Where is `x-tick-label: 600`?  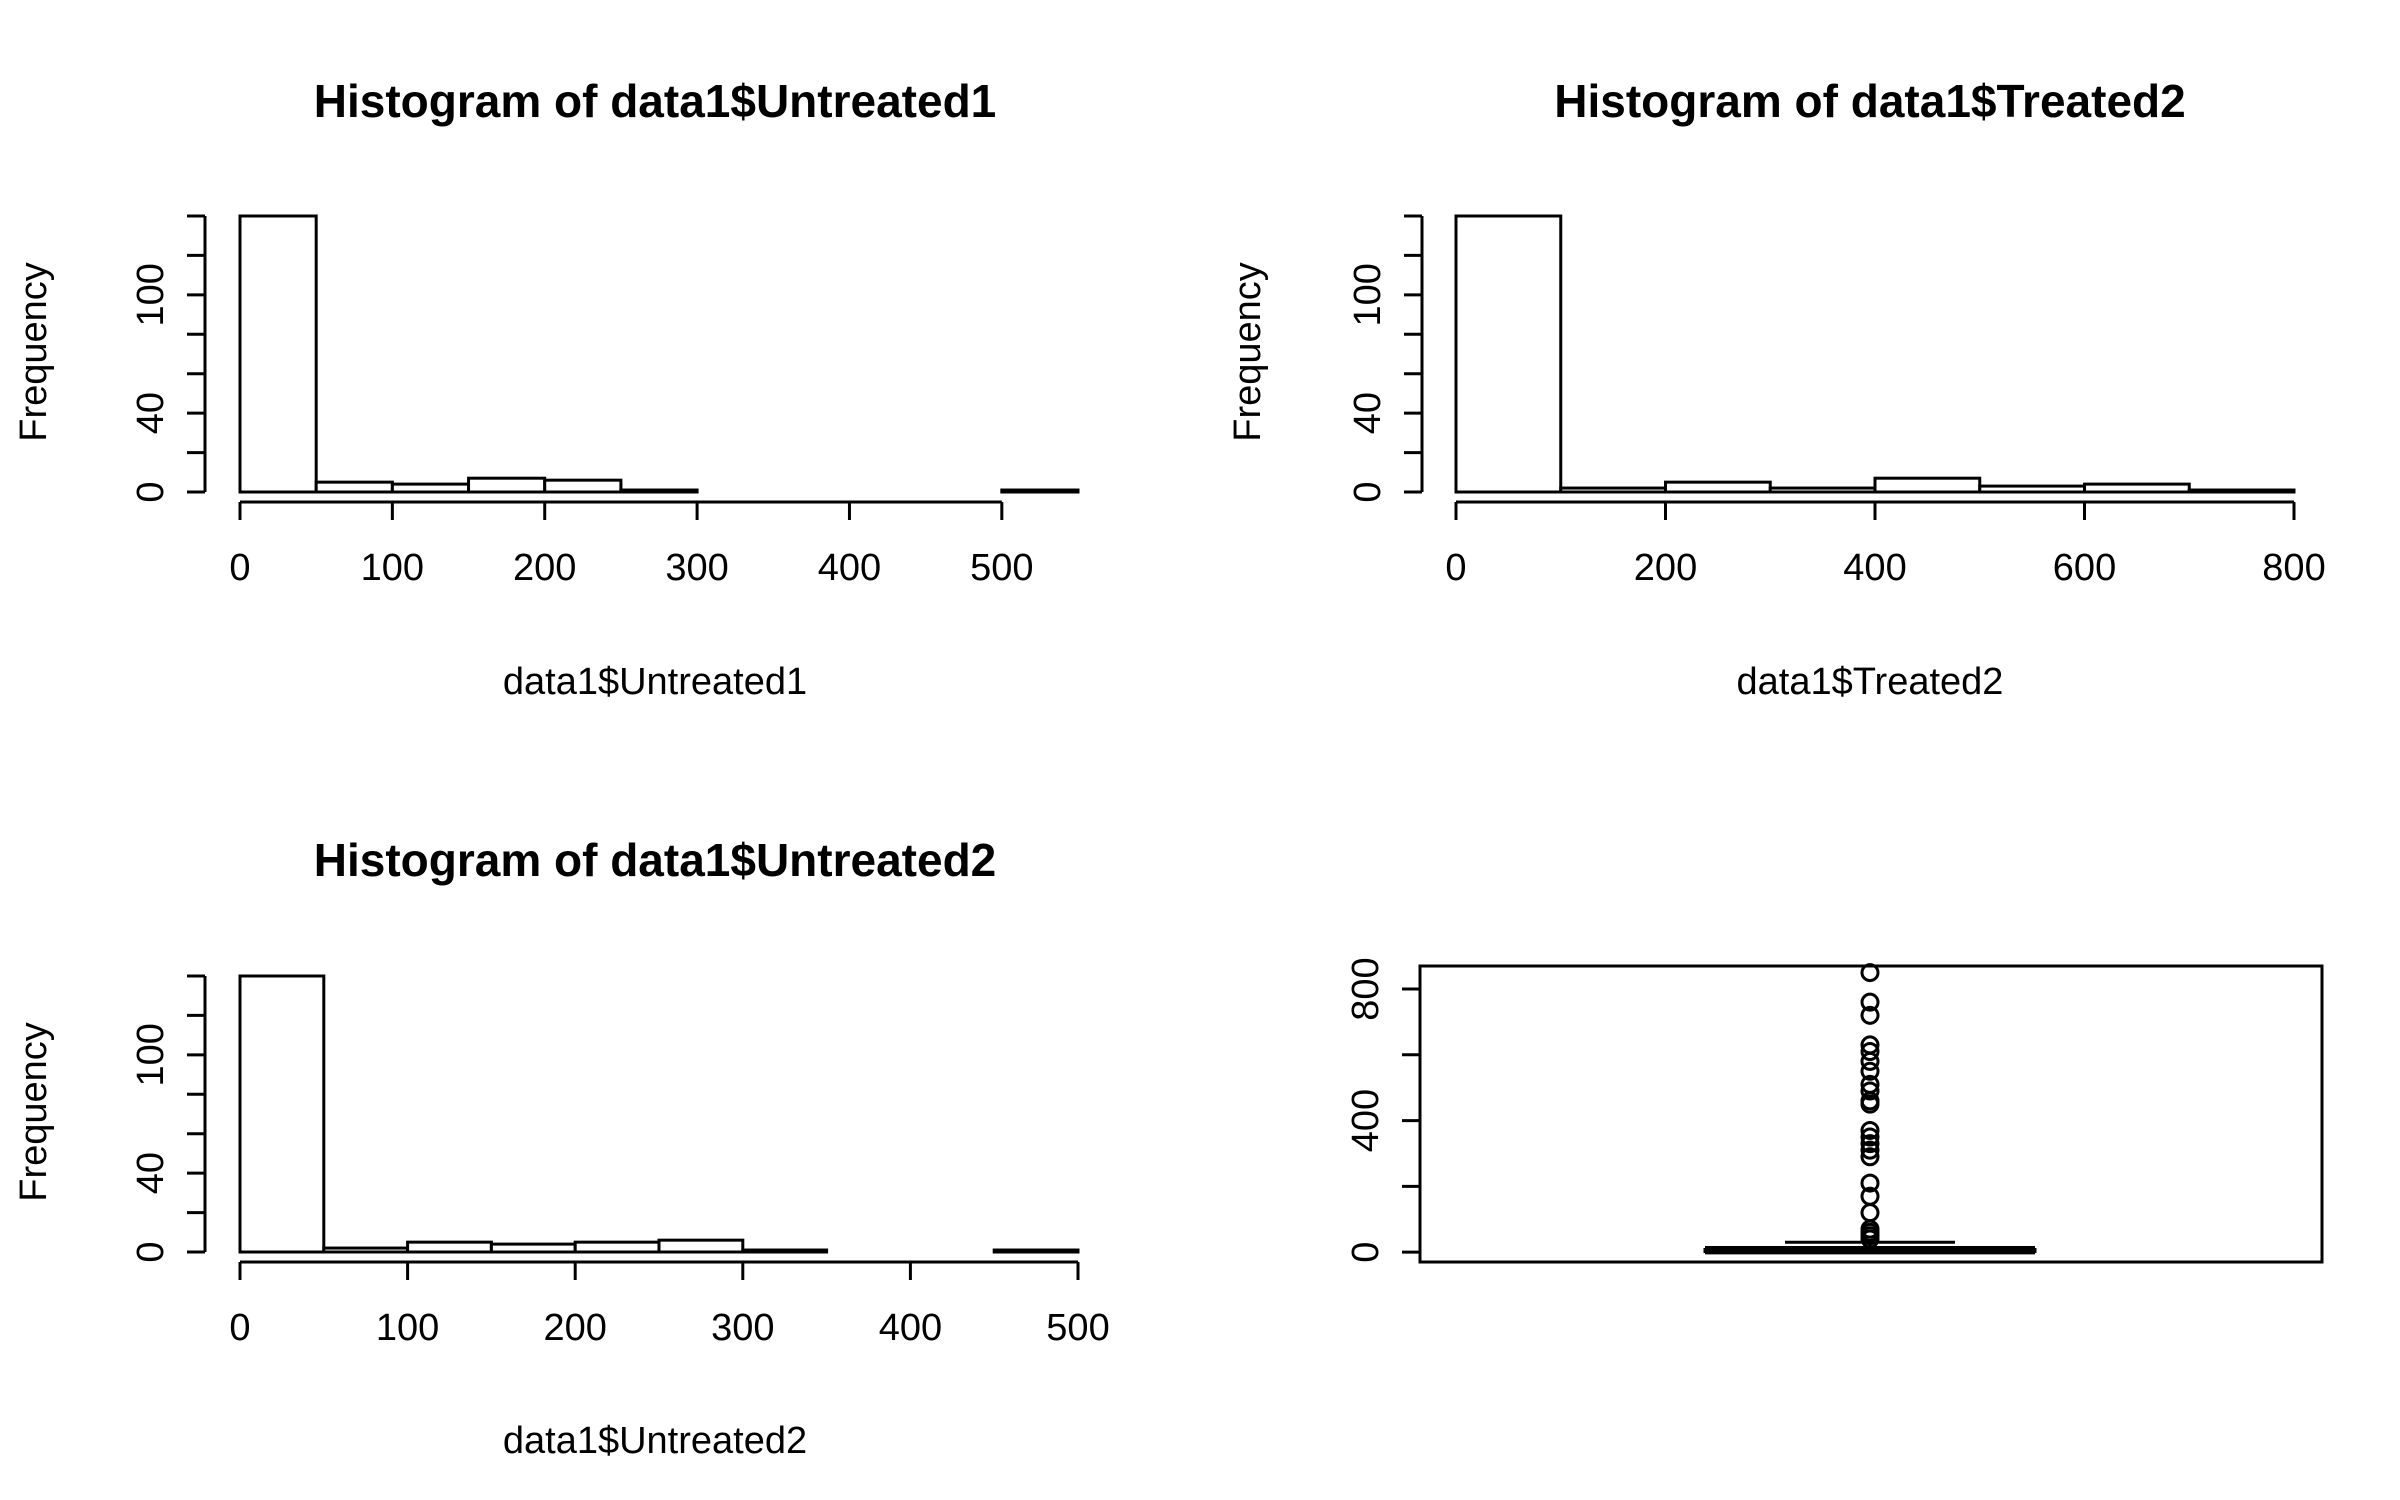 x-tick-label: 600 is located at coordinates (2084, 568).